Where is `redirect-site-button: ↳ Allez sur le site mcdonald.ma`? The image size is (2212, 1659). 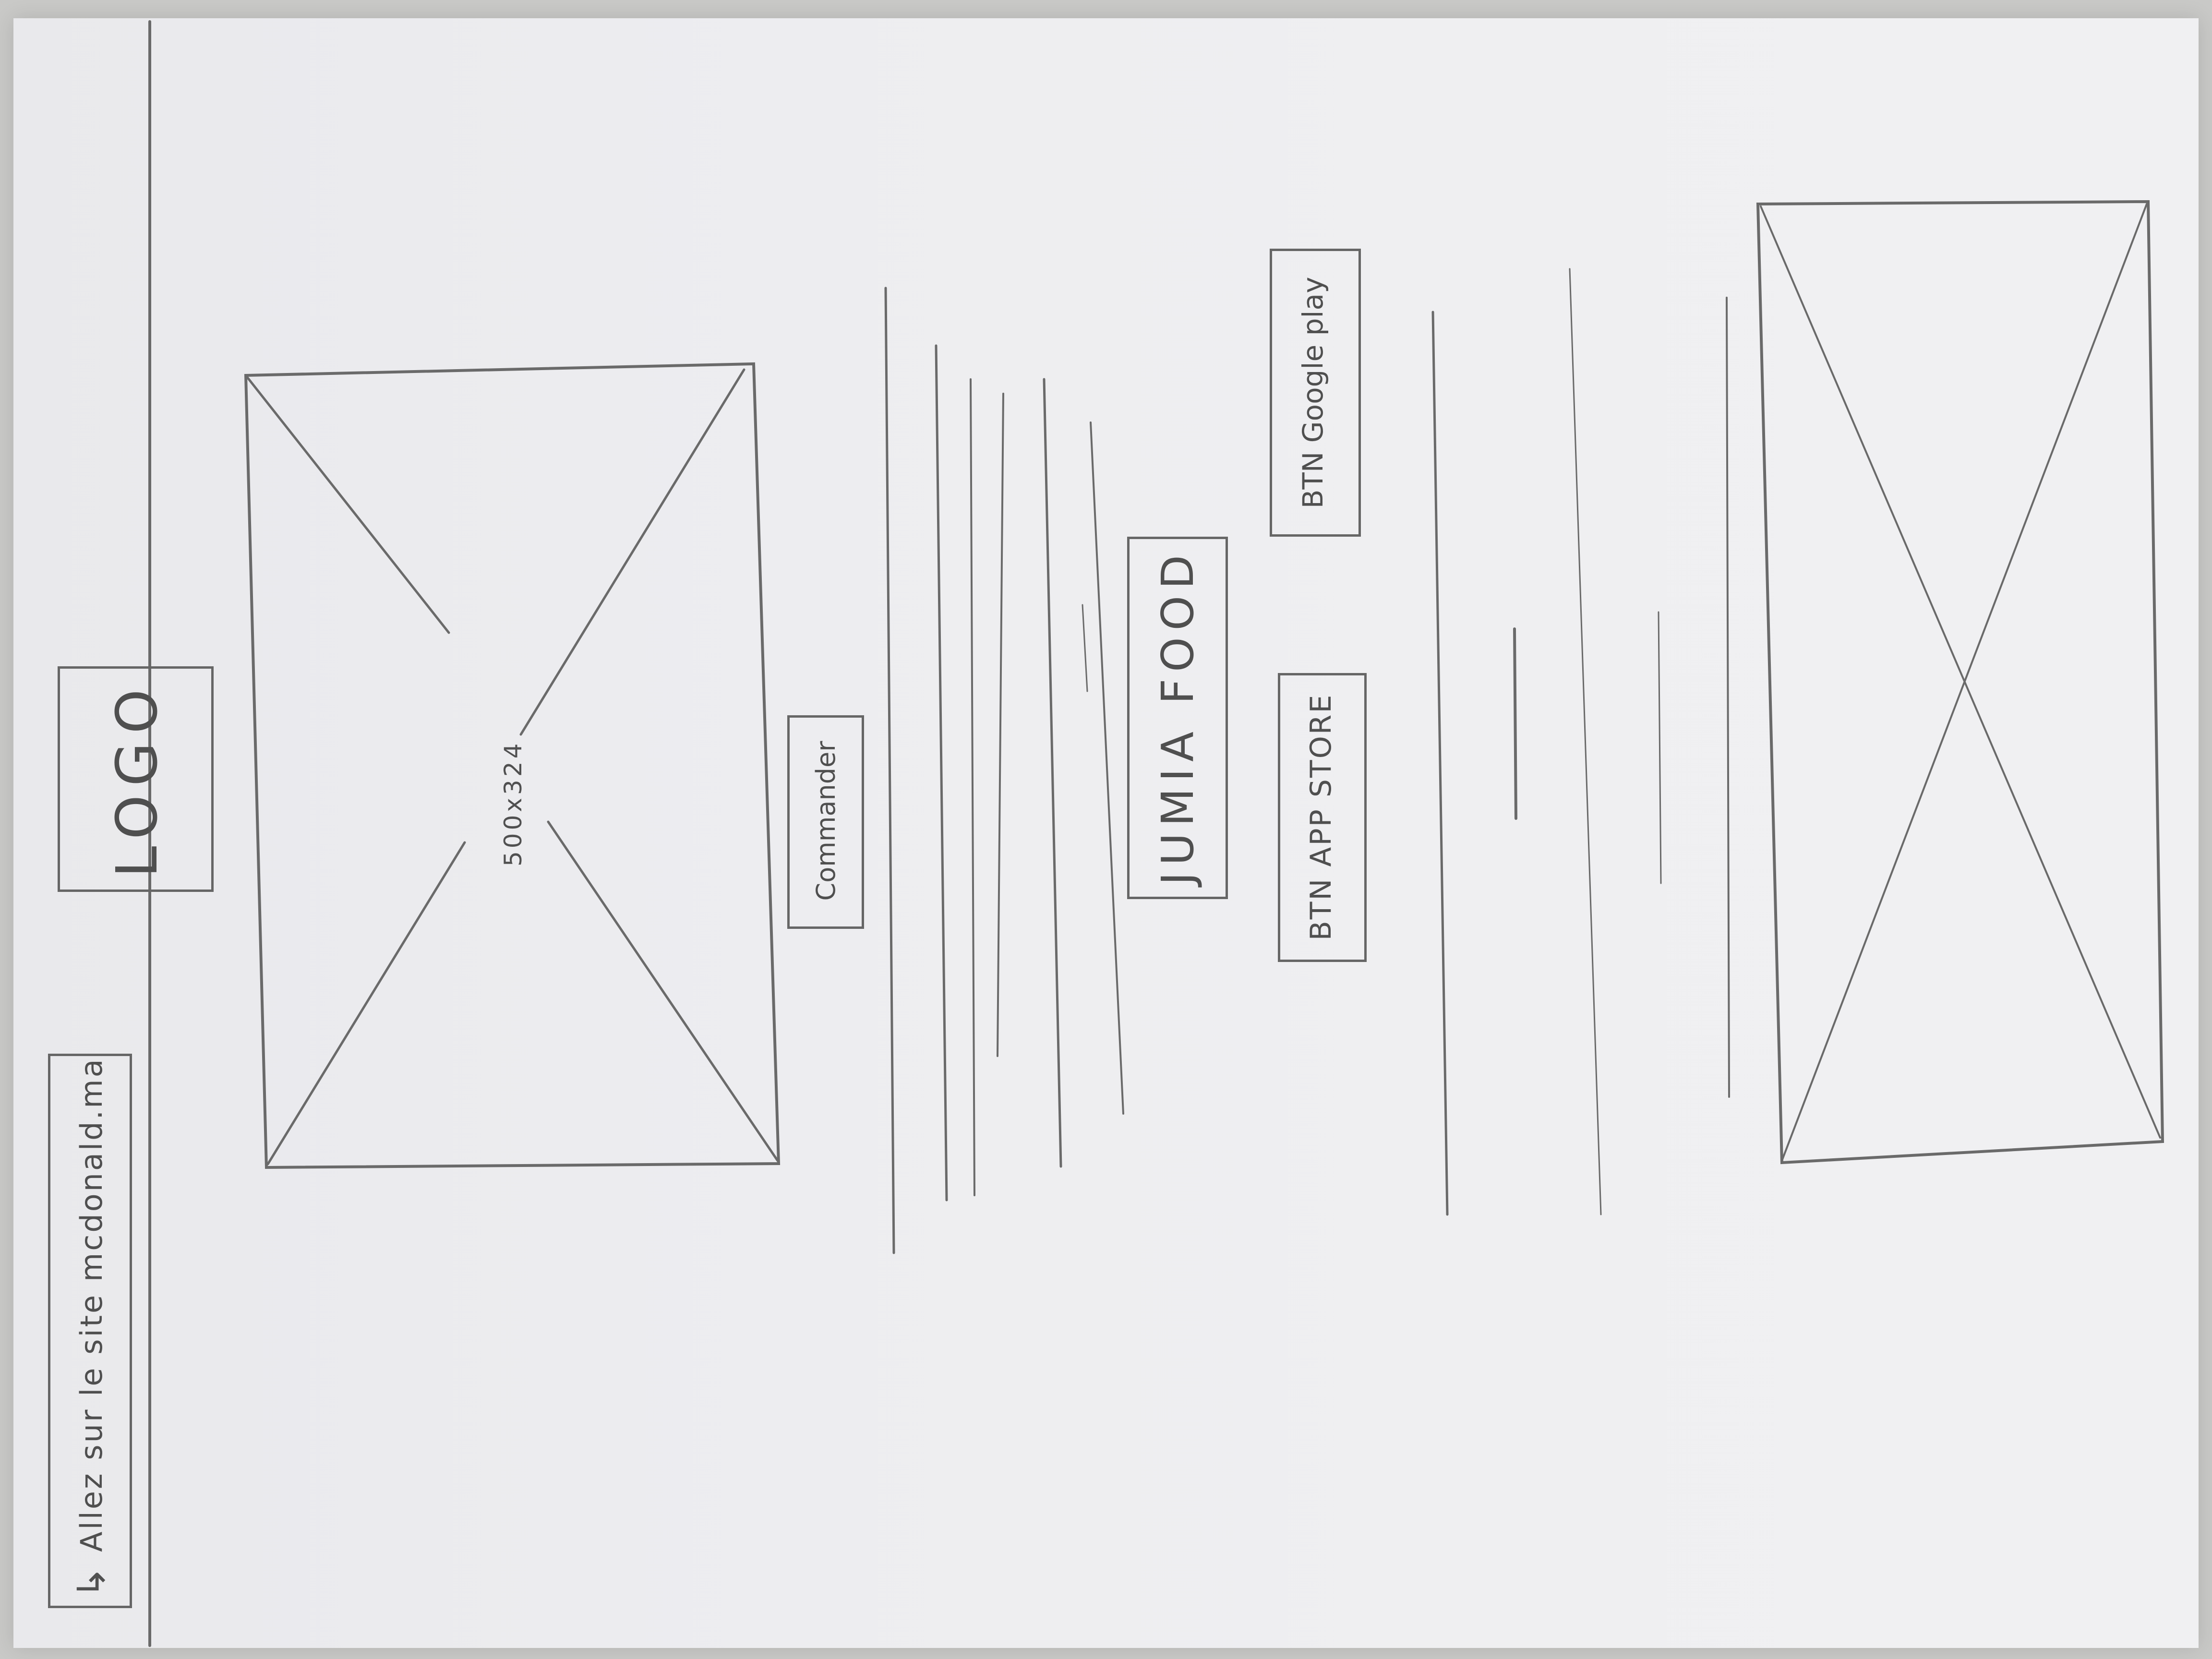 redirect-site-button: ↳ Allez sur le site mcdonald.ma is located at coordinates (90, 1331).